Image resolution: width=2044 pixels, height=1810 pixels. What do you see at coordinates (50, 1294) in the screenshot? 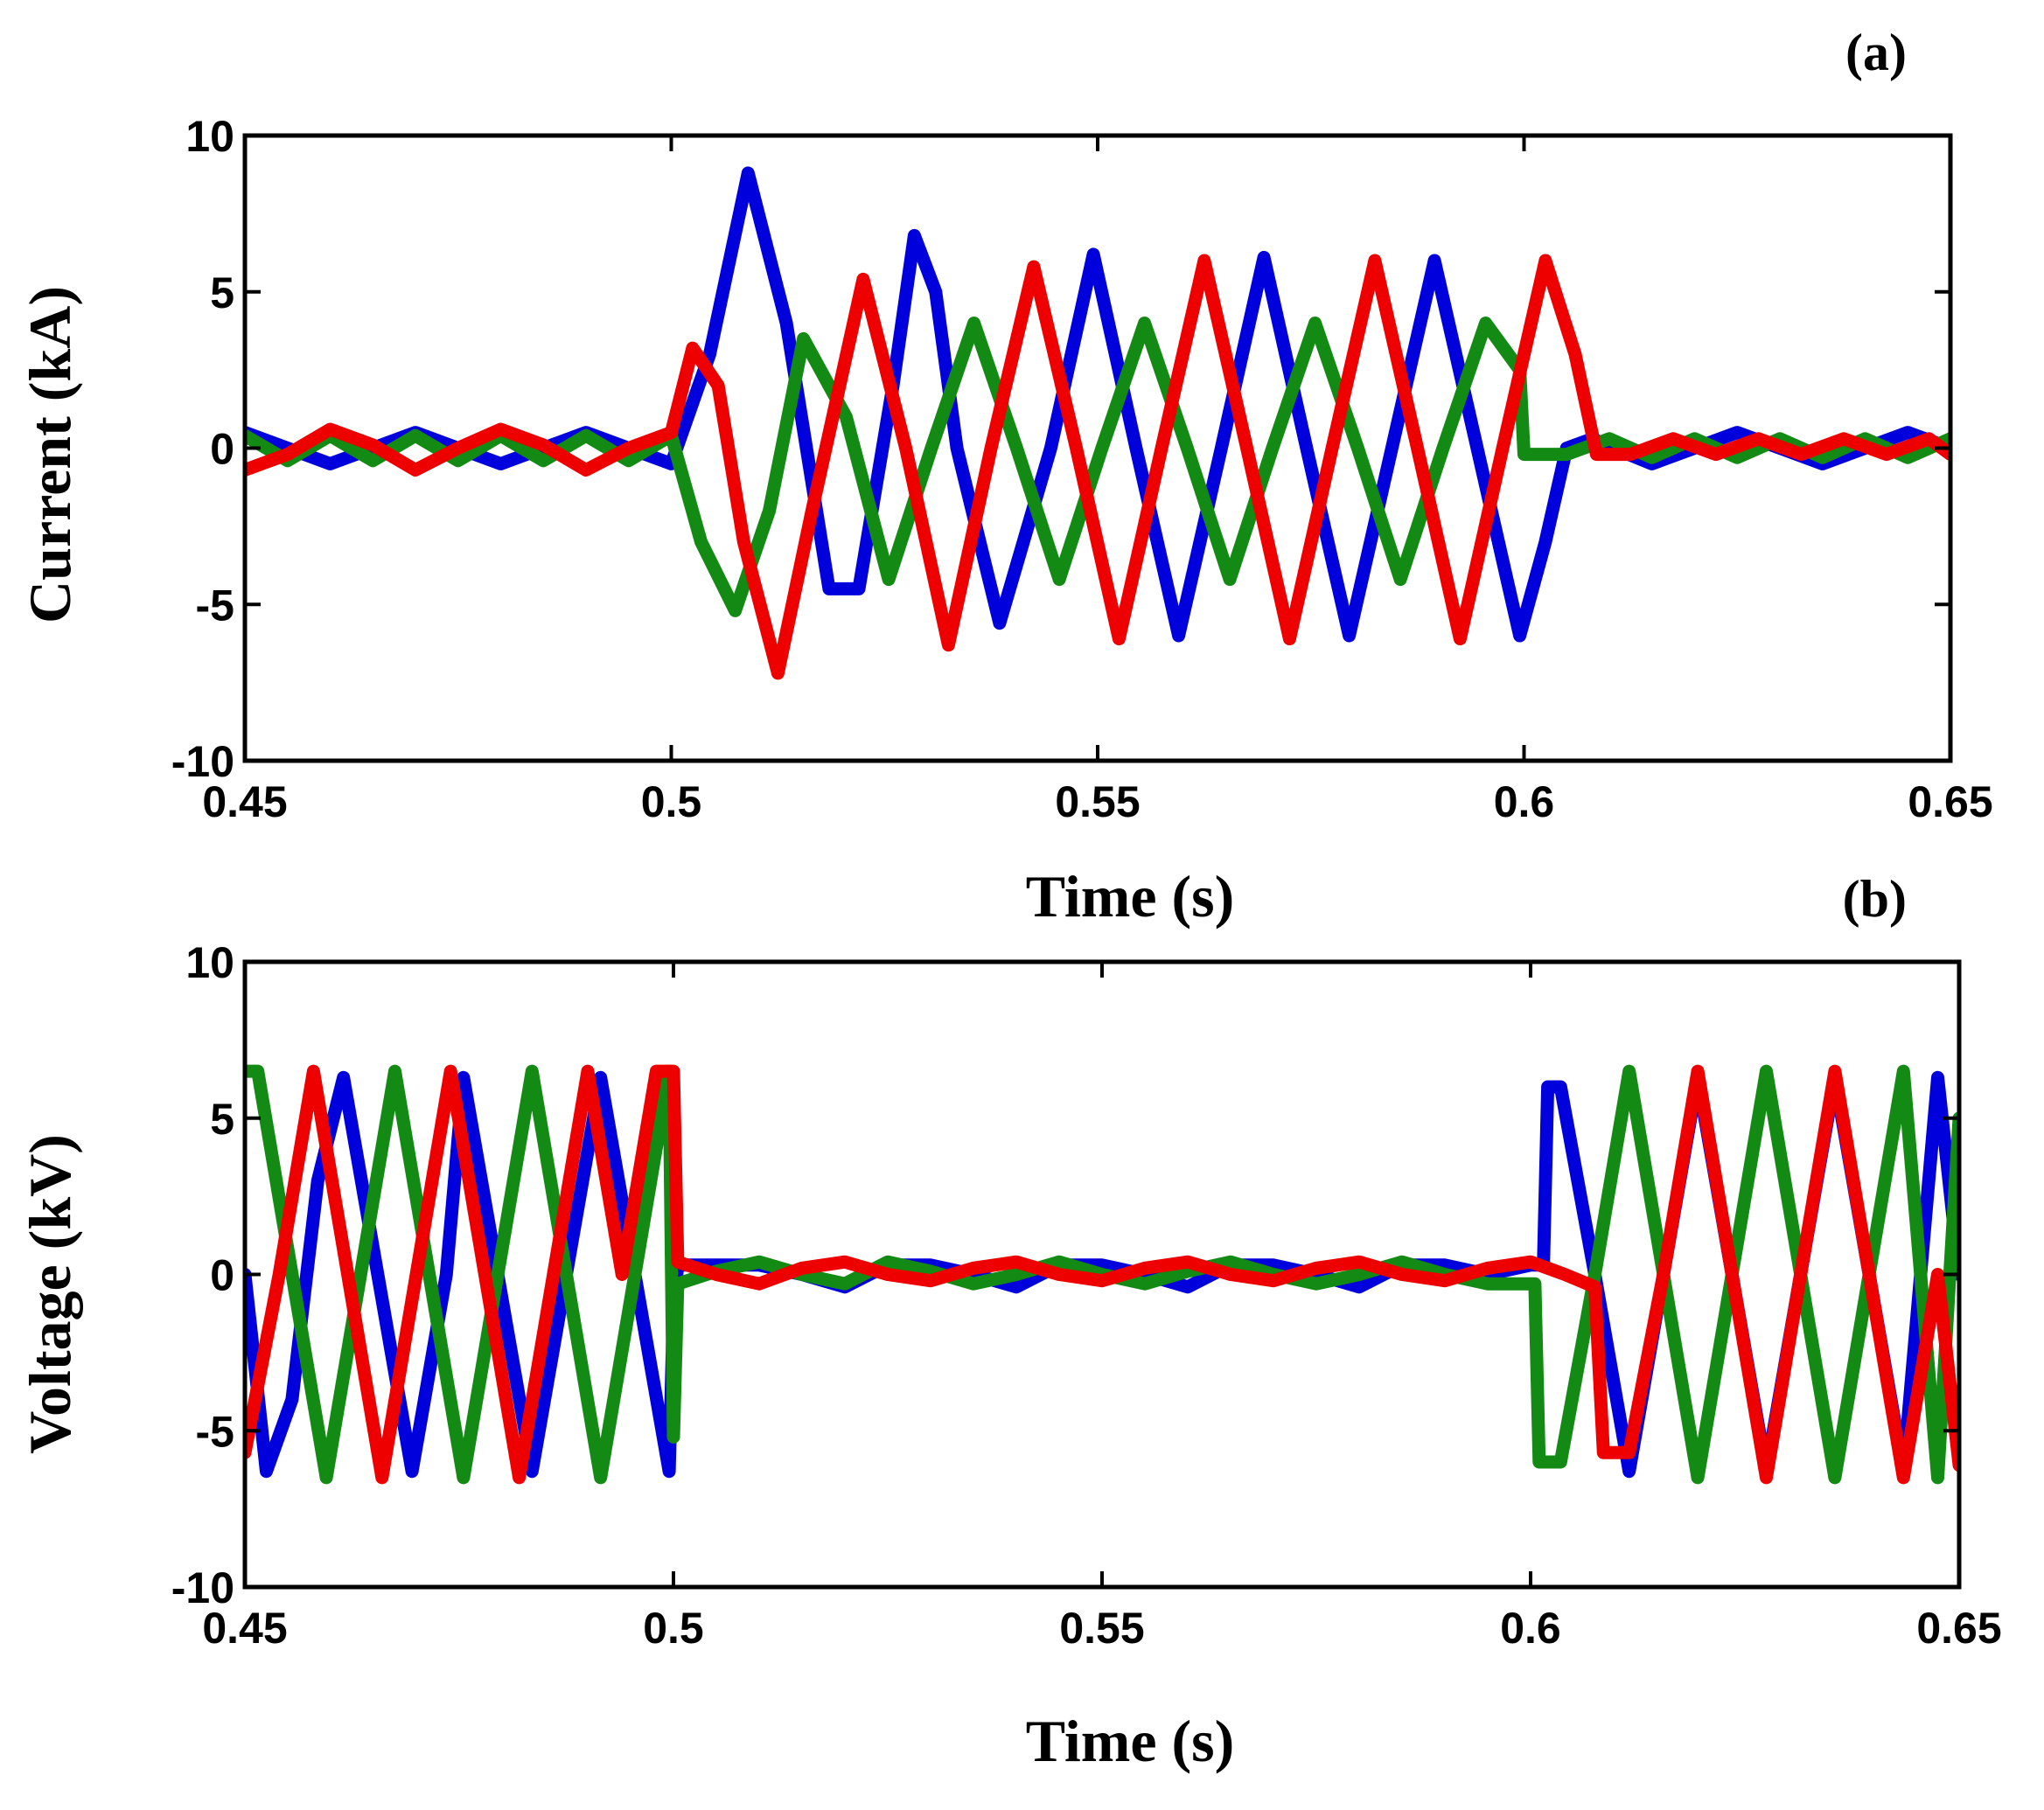
I see `y-axis-title: Voltage (kV)` at bounding box center [50, 1294].